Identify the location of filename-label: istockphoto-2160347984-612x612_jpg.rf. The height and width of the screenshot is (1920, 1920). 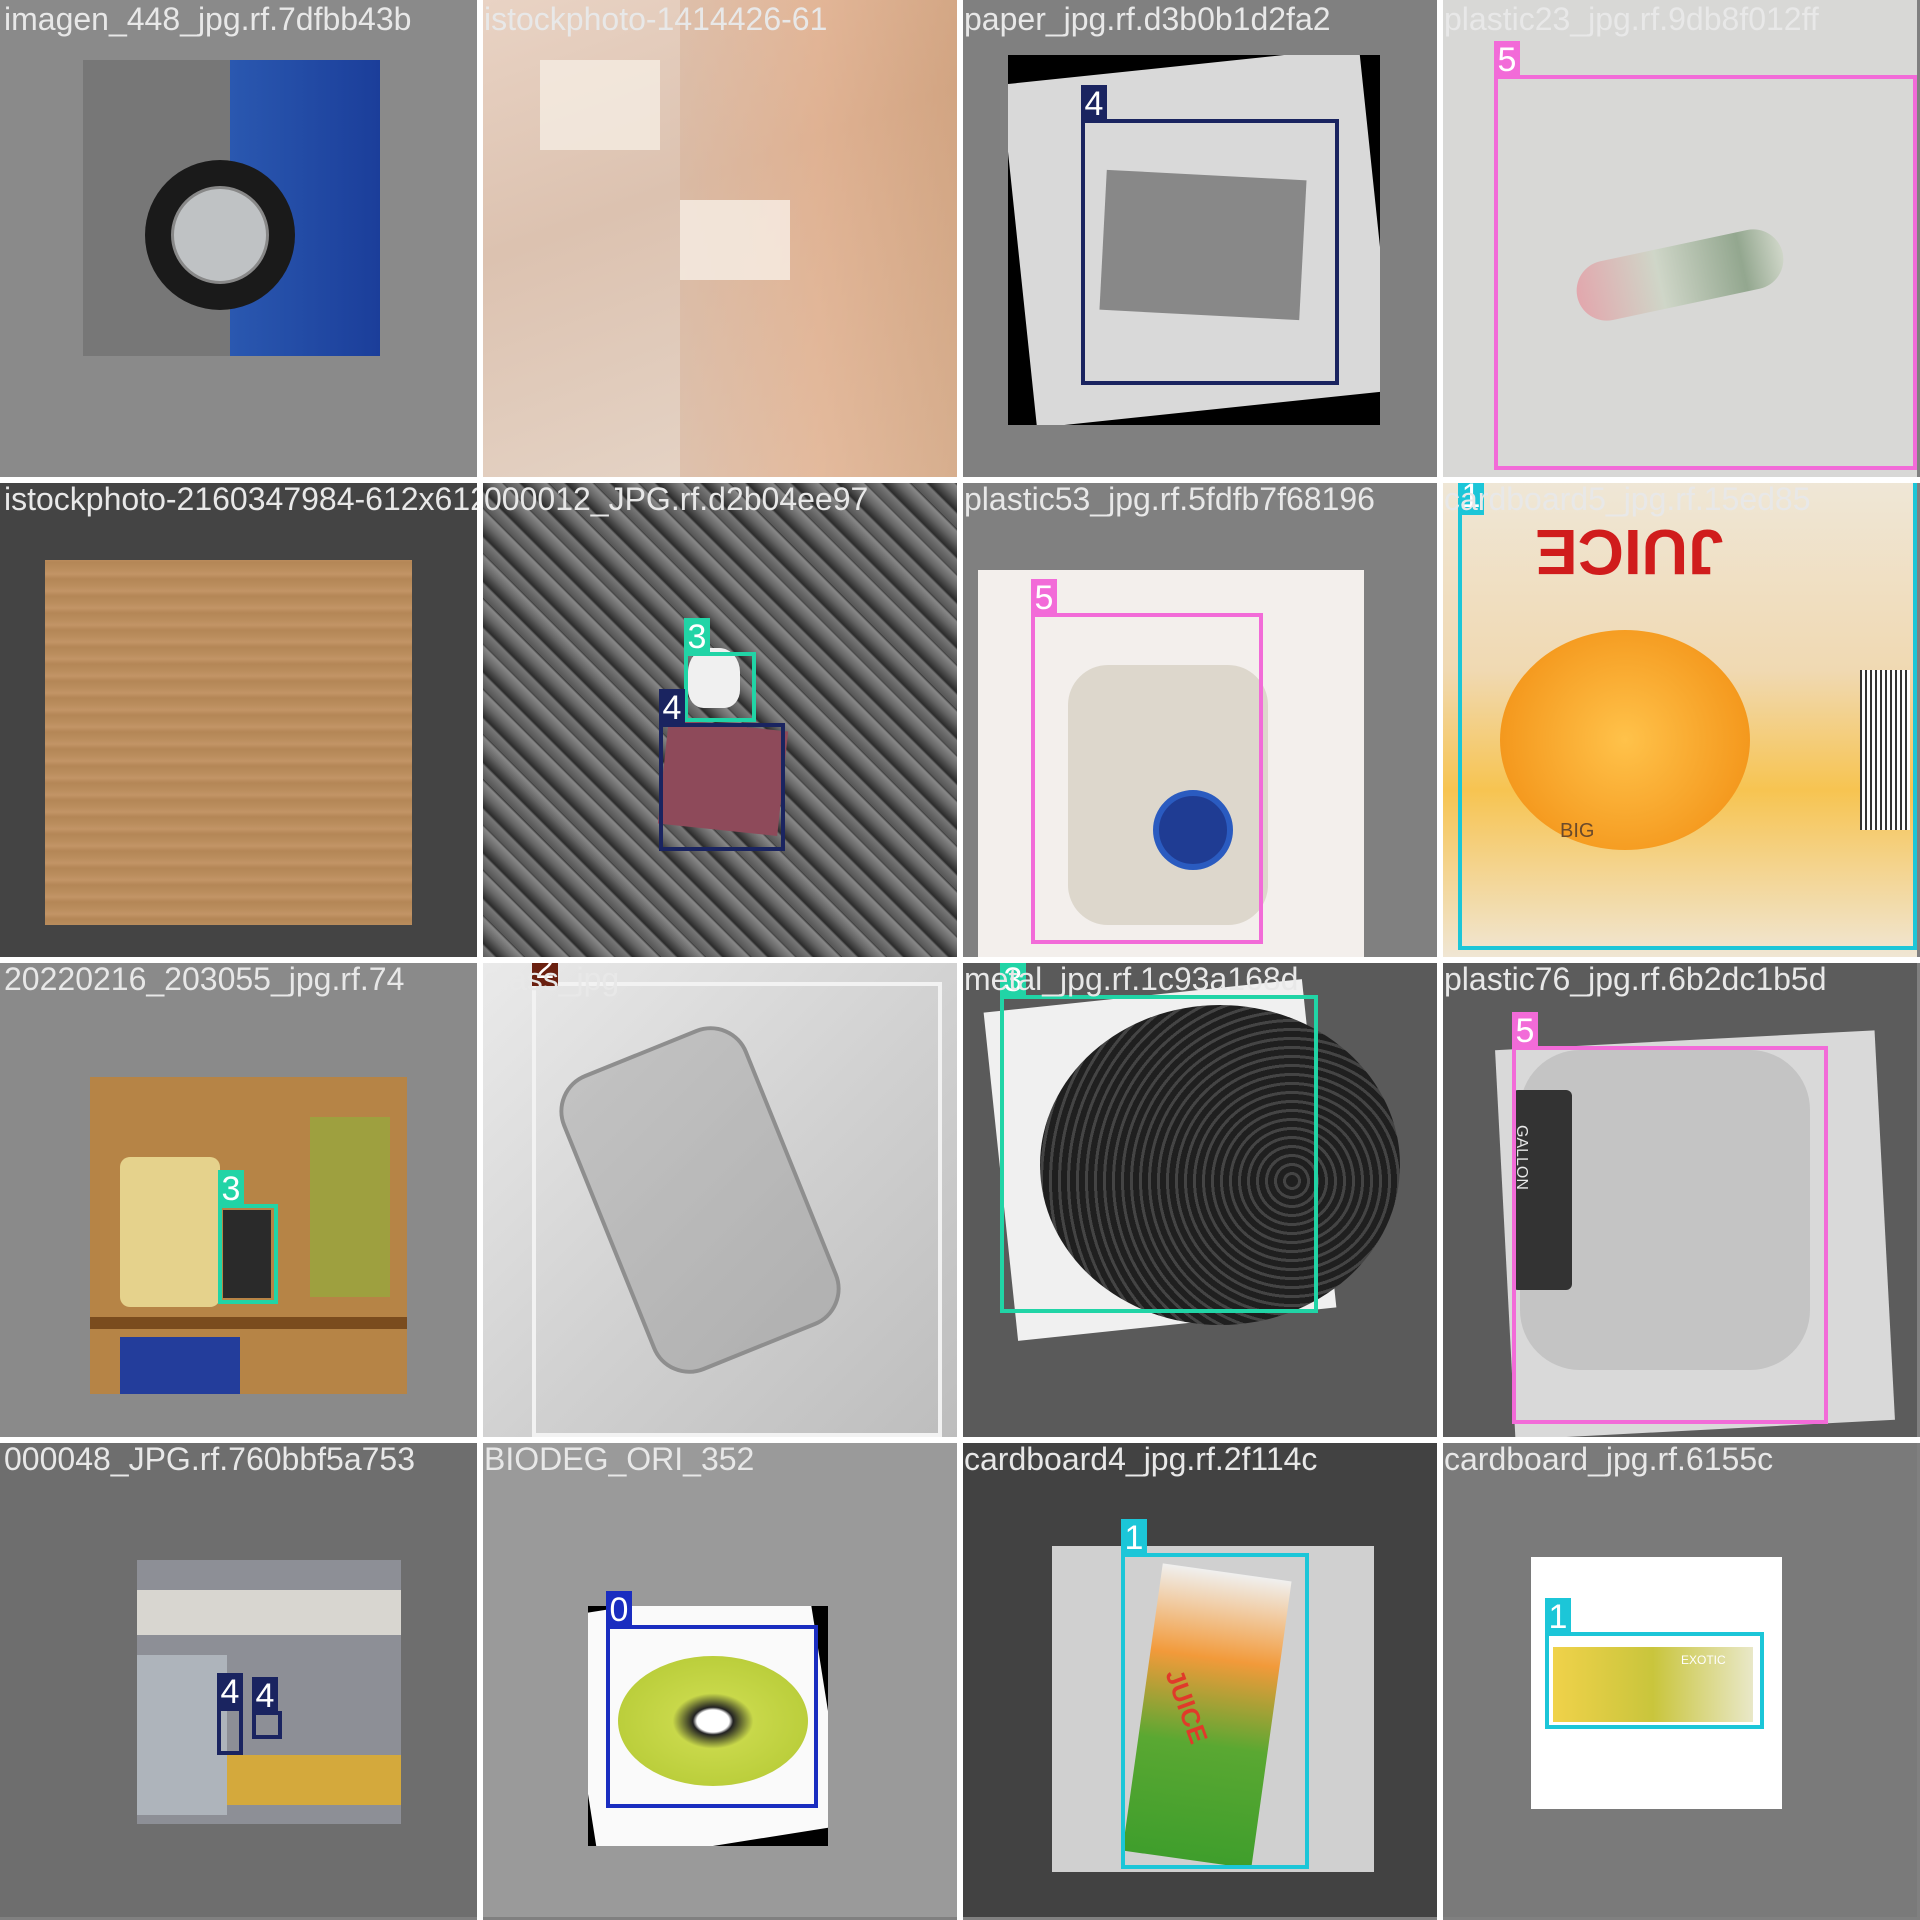
(240, 499).